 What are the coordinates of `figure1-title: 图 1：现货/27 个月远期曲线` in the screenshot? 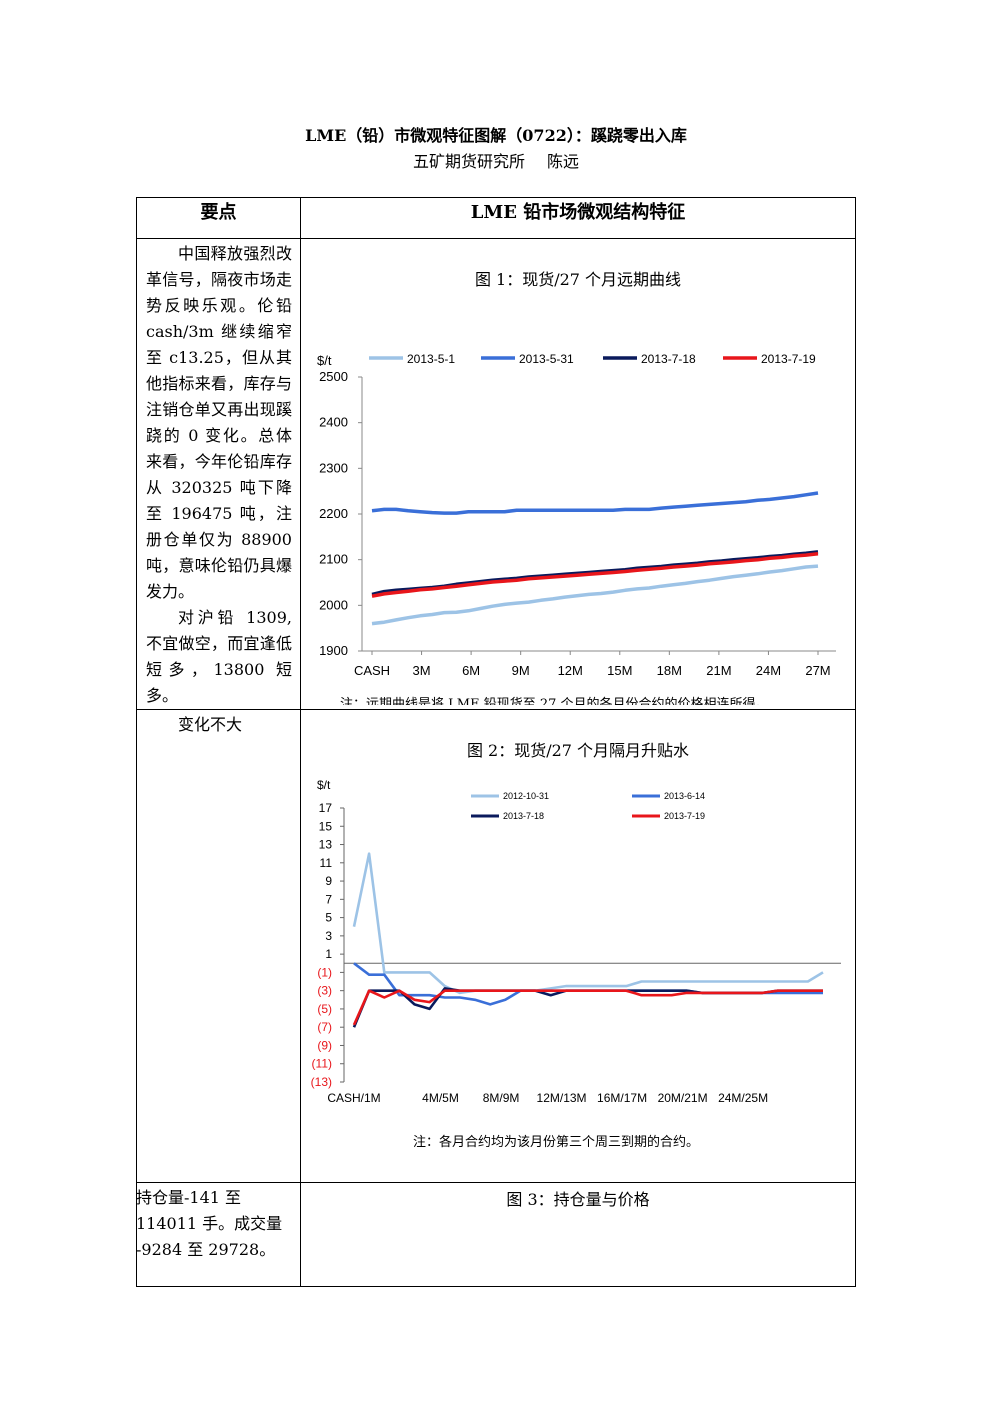 It's located at (578, 279).